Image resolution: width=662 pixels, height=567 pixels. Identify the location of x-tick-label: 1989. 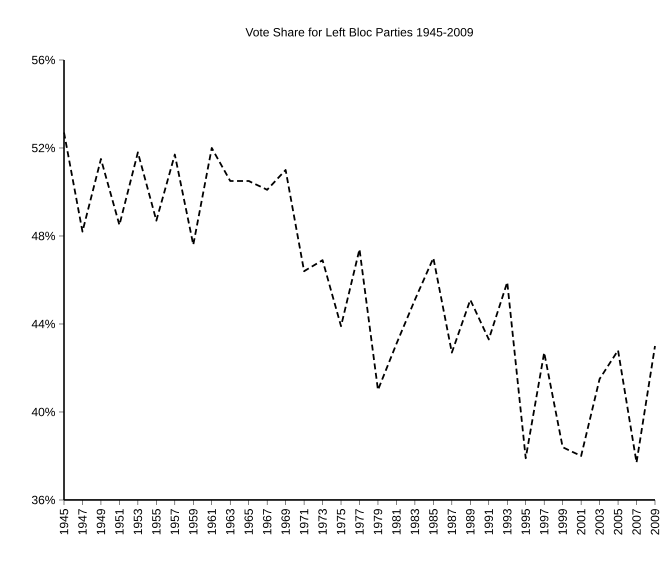
(470, 521).